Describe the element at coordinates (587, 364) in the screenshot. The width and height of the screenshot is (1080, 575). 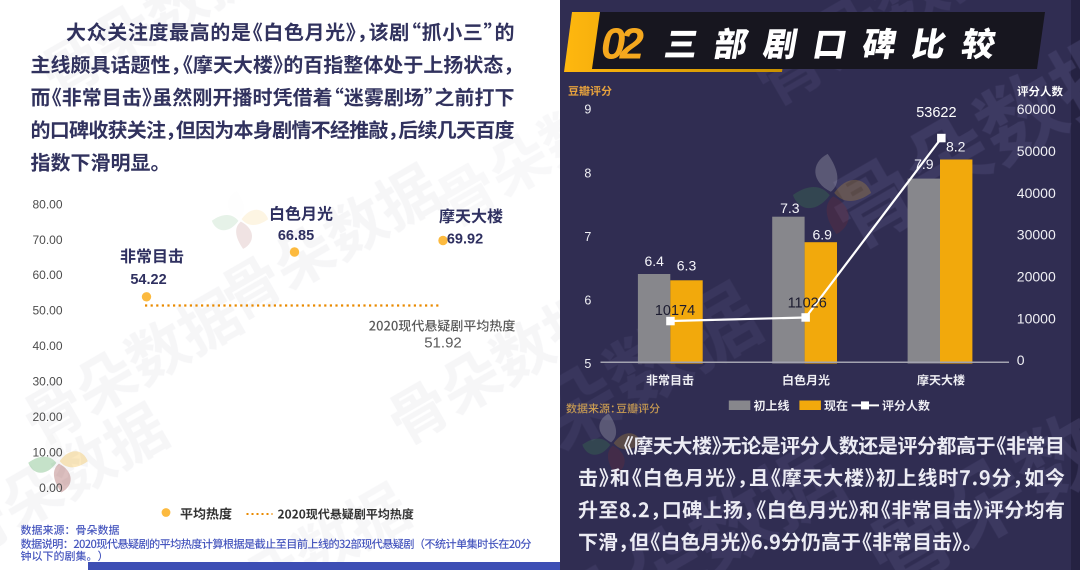
I see `svg-text: 5` at that location.